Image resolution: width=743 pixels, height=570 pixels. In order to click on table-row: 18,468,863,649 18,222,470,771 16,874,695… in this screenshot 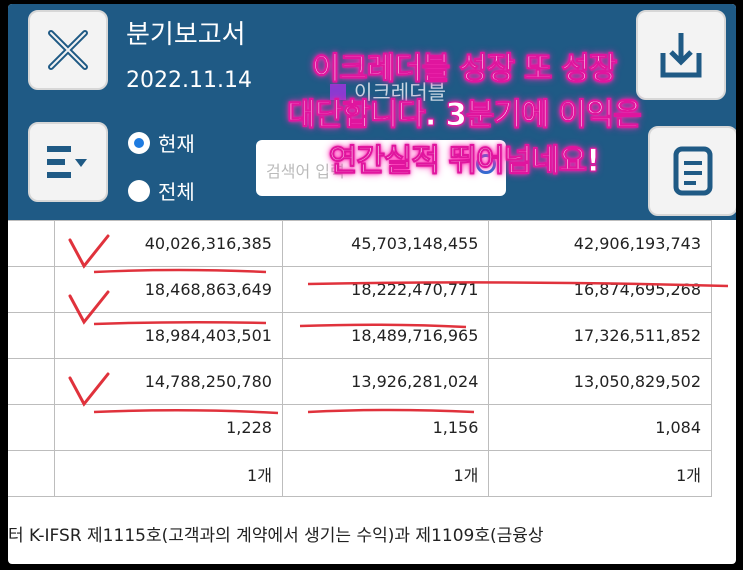, I will do `click(360, 289)`.